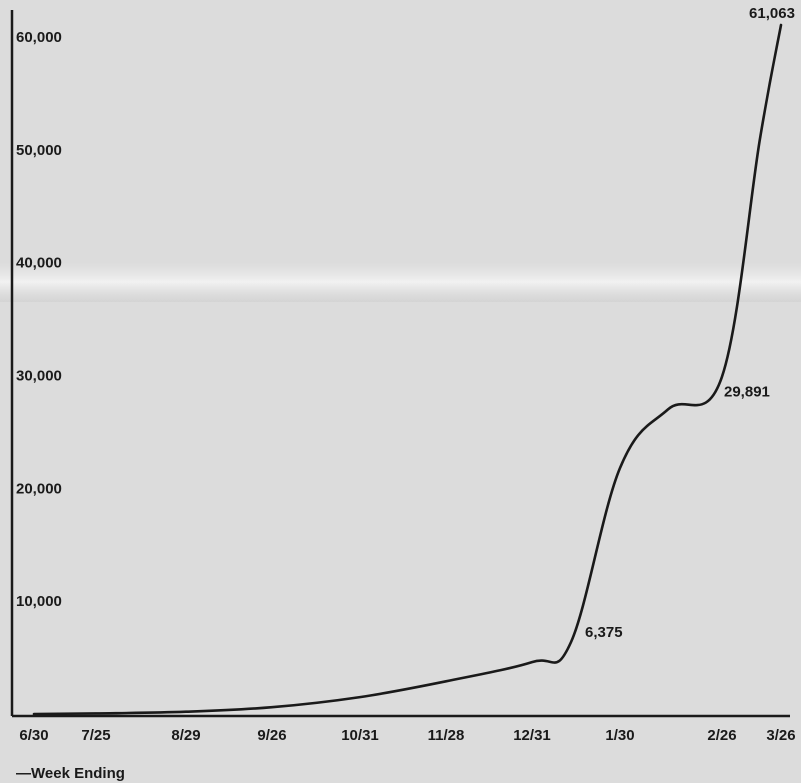 The height and width of the screenshot is (783, 801). I want to click on data-label: 29,891, so click(747, 392).